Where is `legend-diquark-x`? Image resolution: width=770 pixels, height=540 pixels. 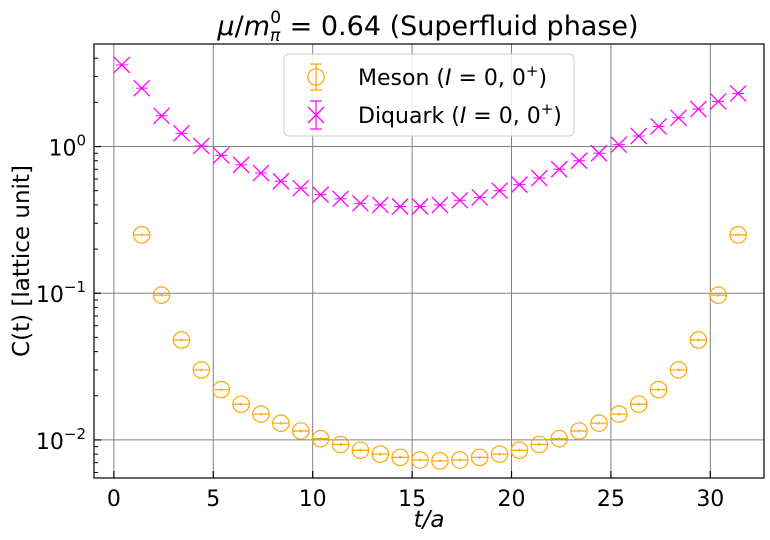
legend-diquark-x is located at coordinates (316, 115).